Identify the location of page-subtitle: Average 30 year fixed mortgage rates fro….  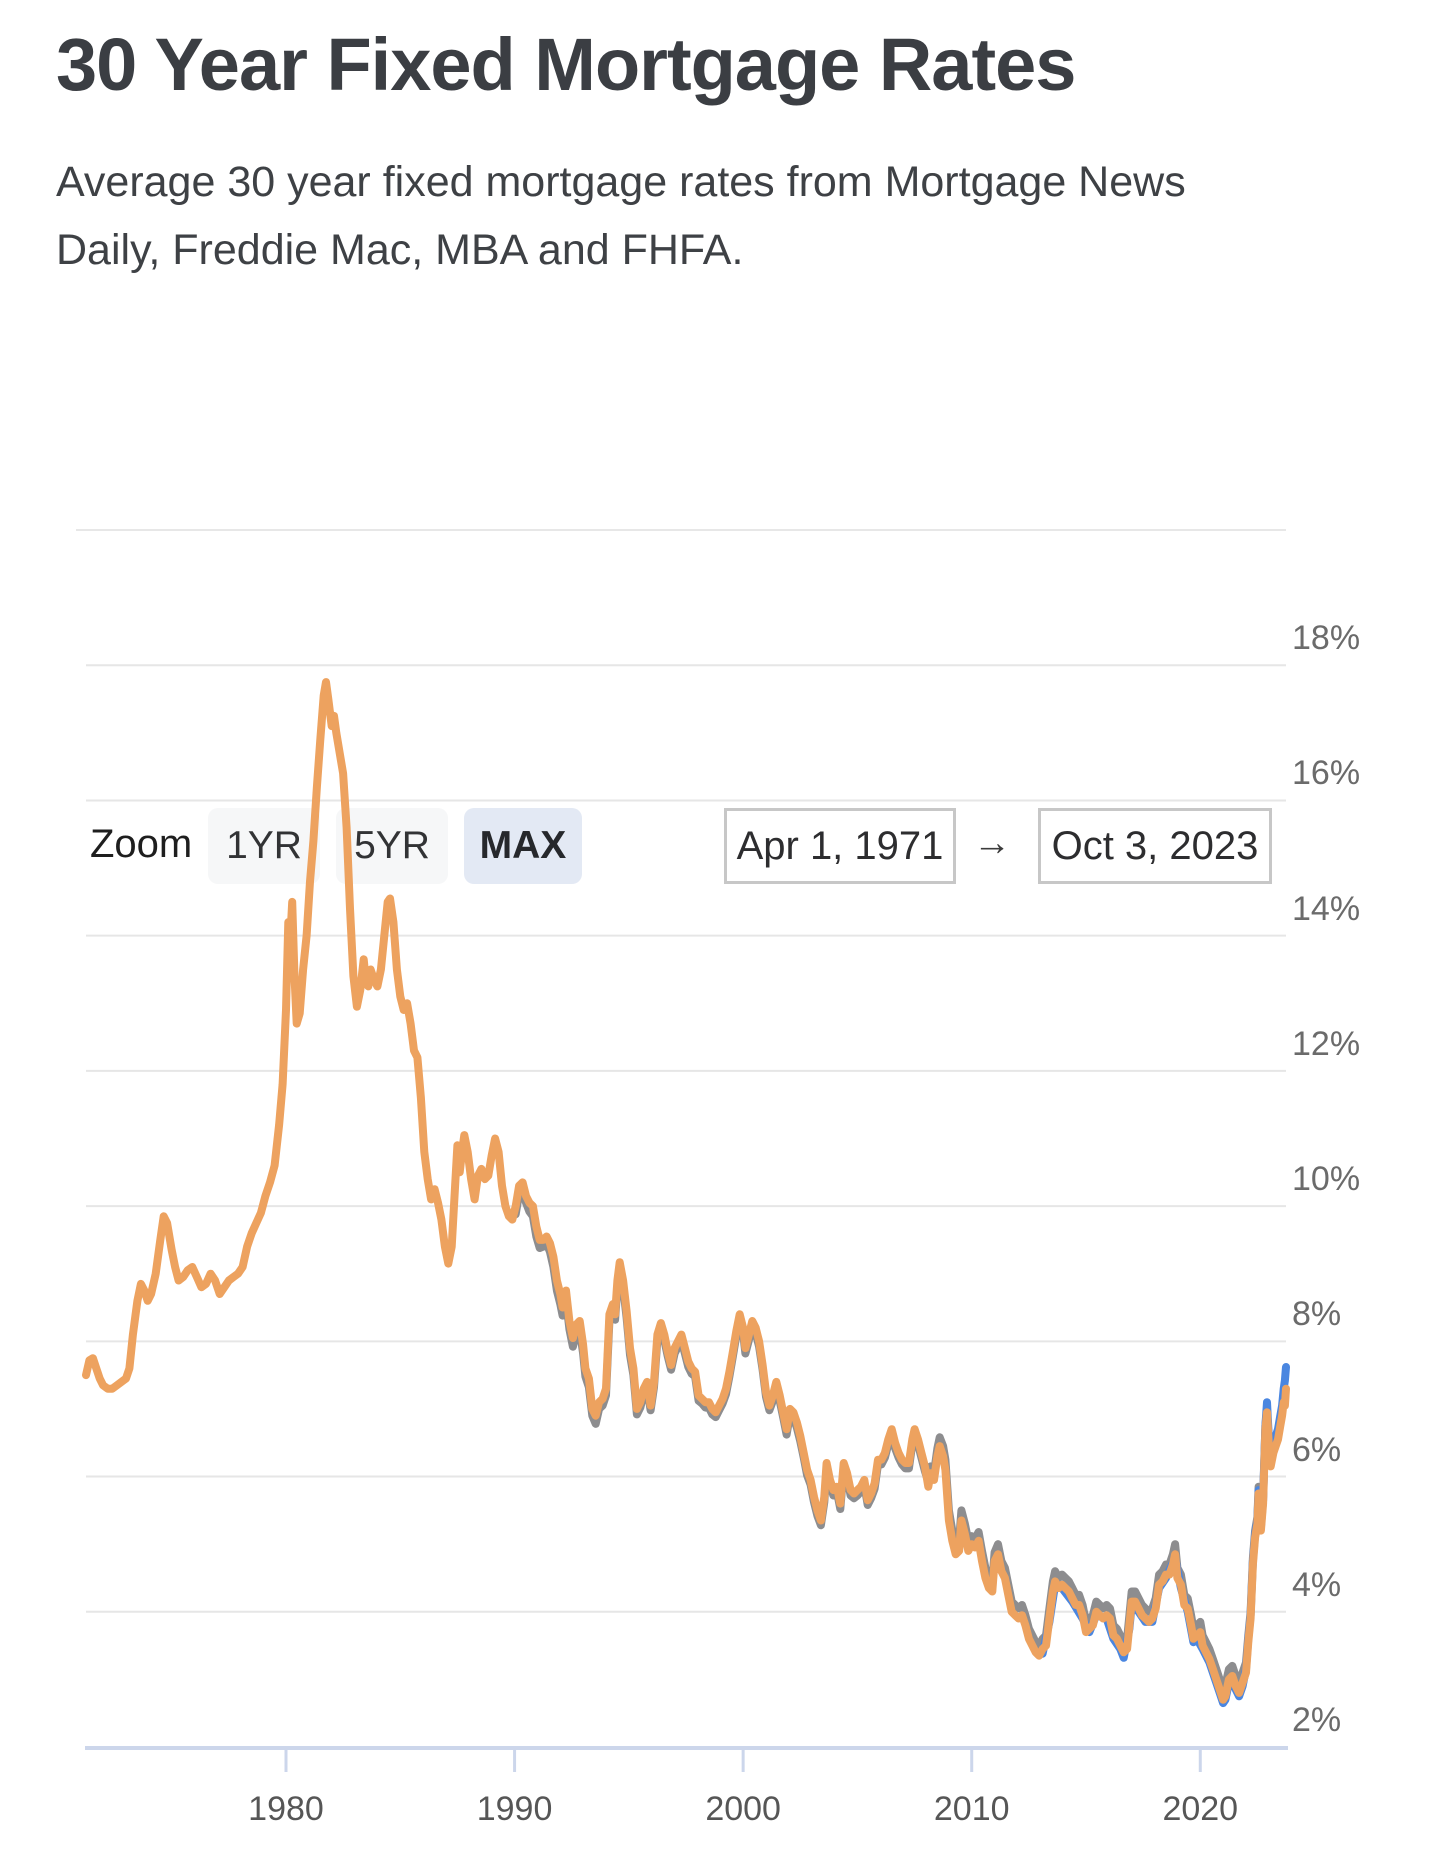
(621, 216).